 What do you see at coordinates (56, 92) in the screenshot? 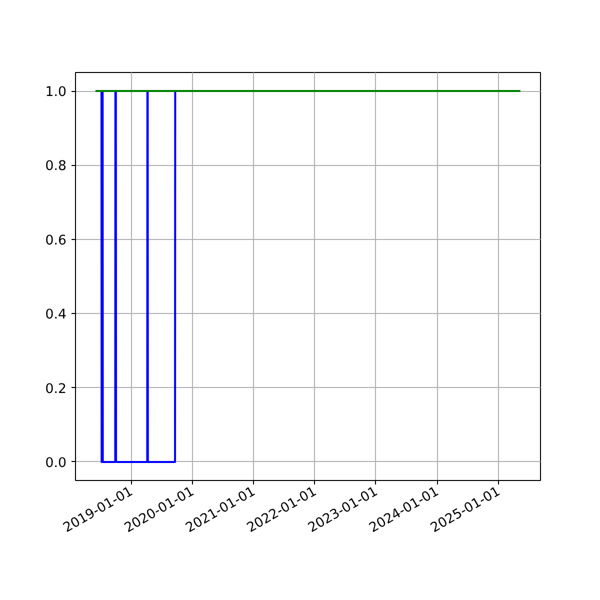
I see `y-tick-label: 1.0` at bounding box center [56, 92].